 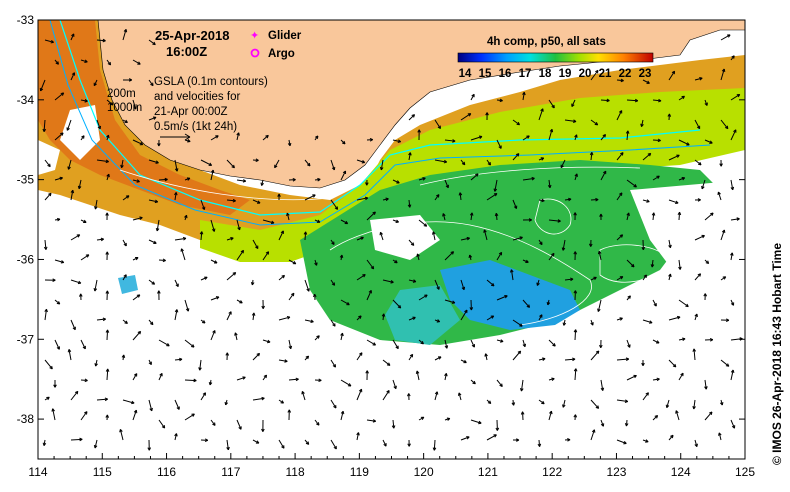 I want to click on colorbar-tick-label: 16, so click(x=505, y=74).